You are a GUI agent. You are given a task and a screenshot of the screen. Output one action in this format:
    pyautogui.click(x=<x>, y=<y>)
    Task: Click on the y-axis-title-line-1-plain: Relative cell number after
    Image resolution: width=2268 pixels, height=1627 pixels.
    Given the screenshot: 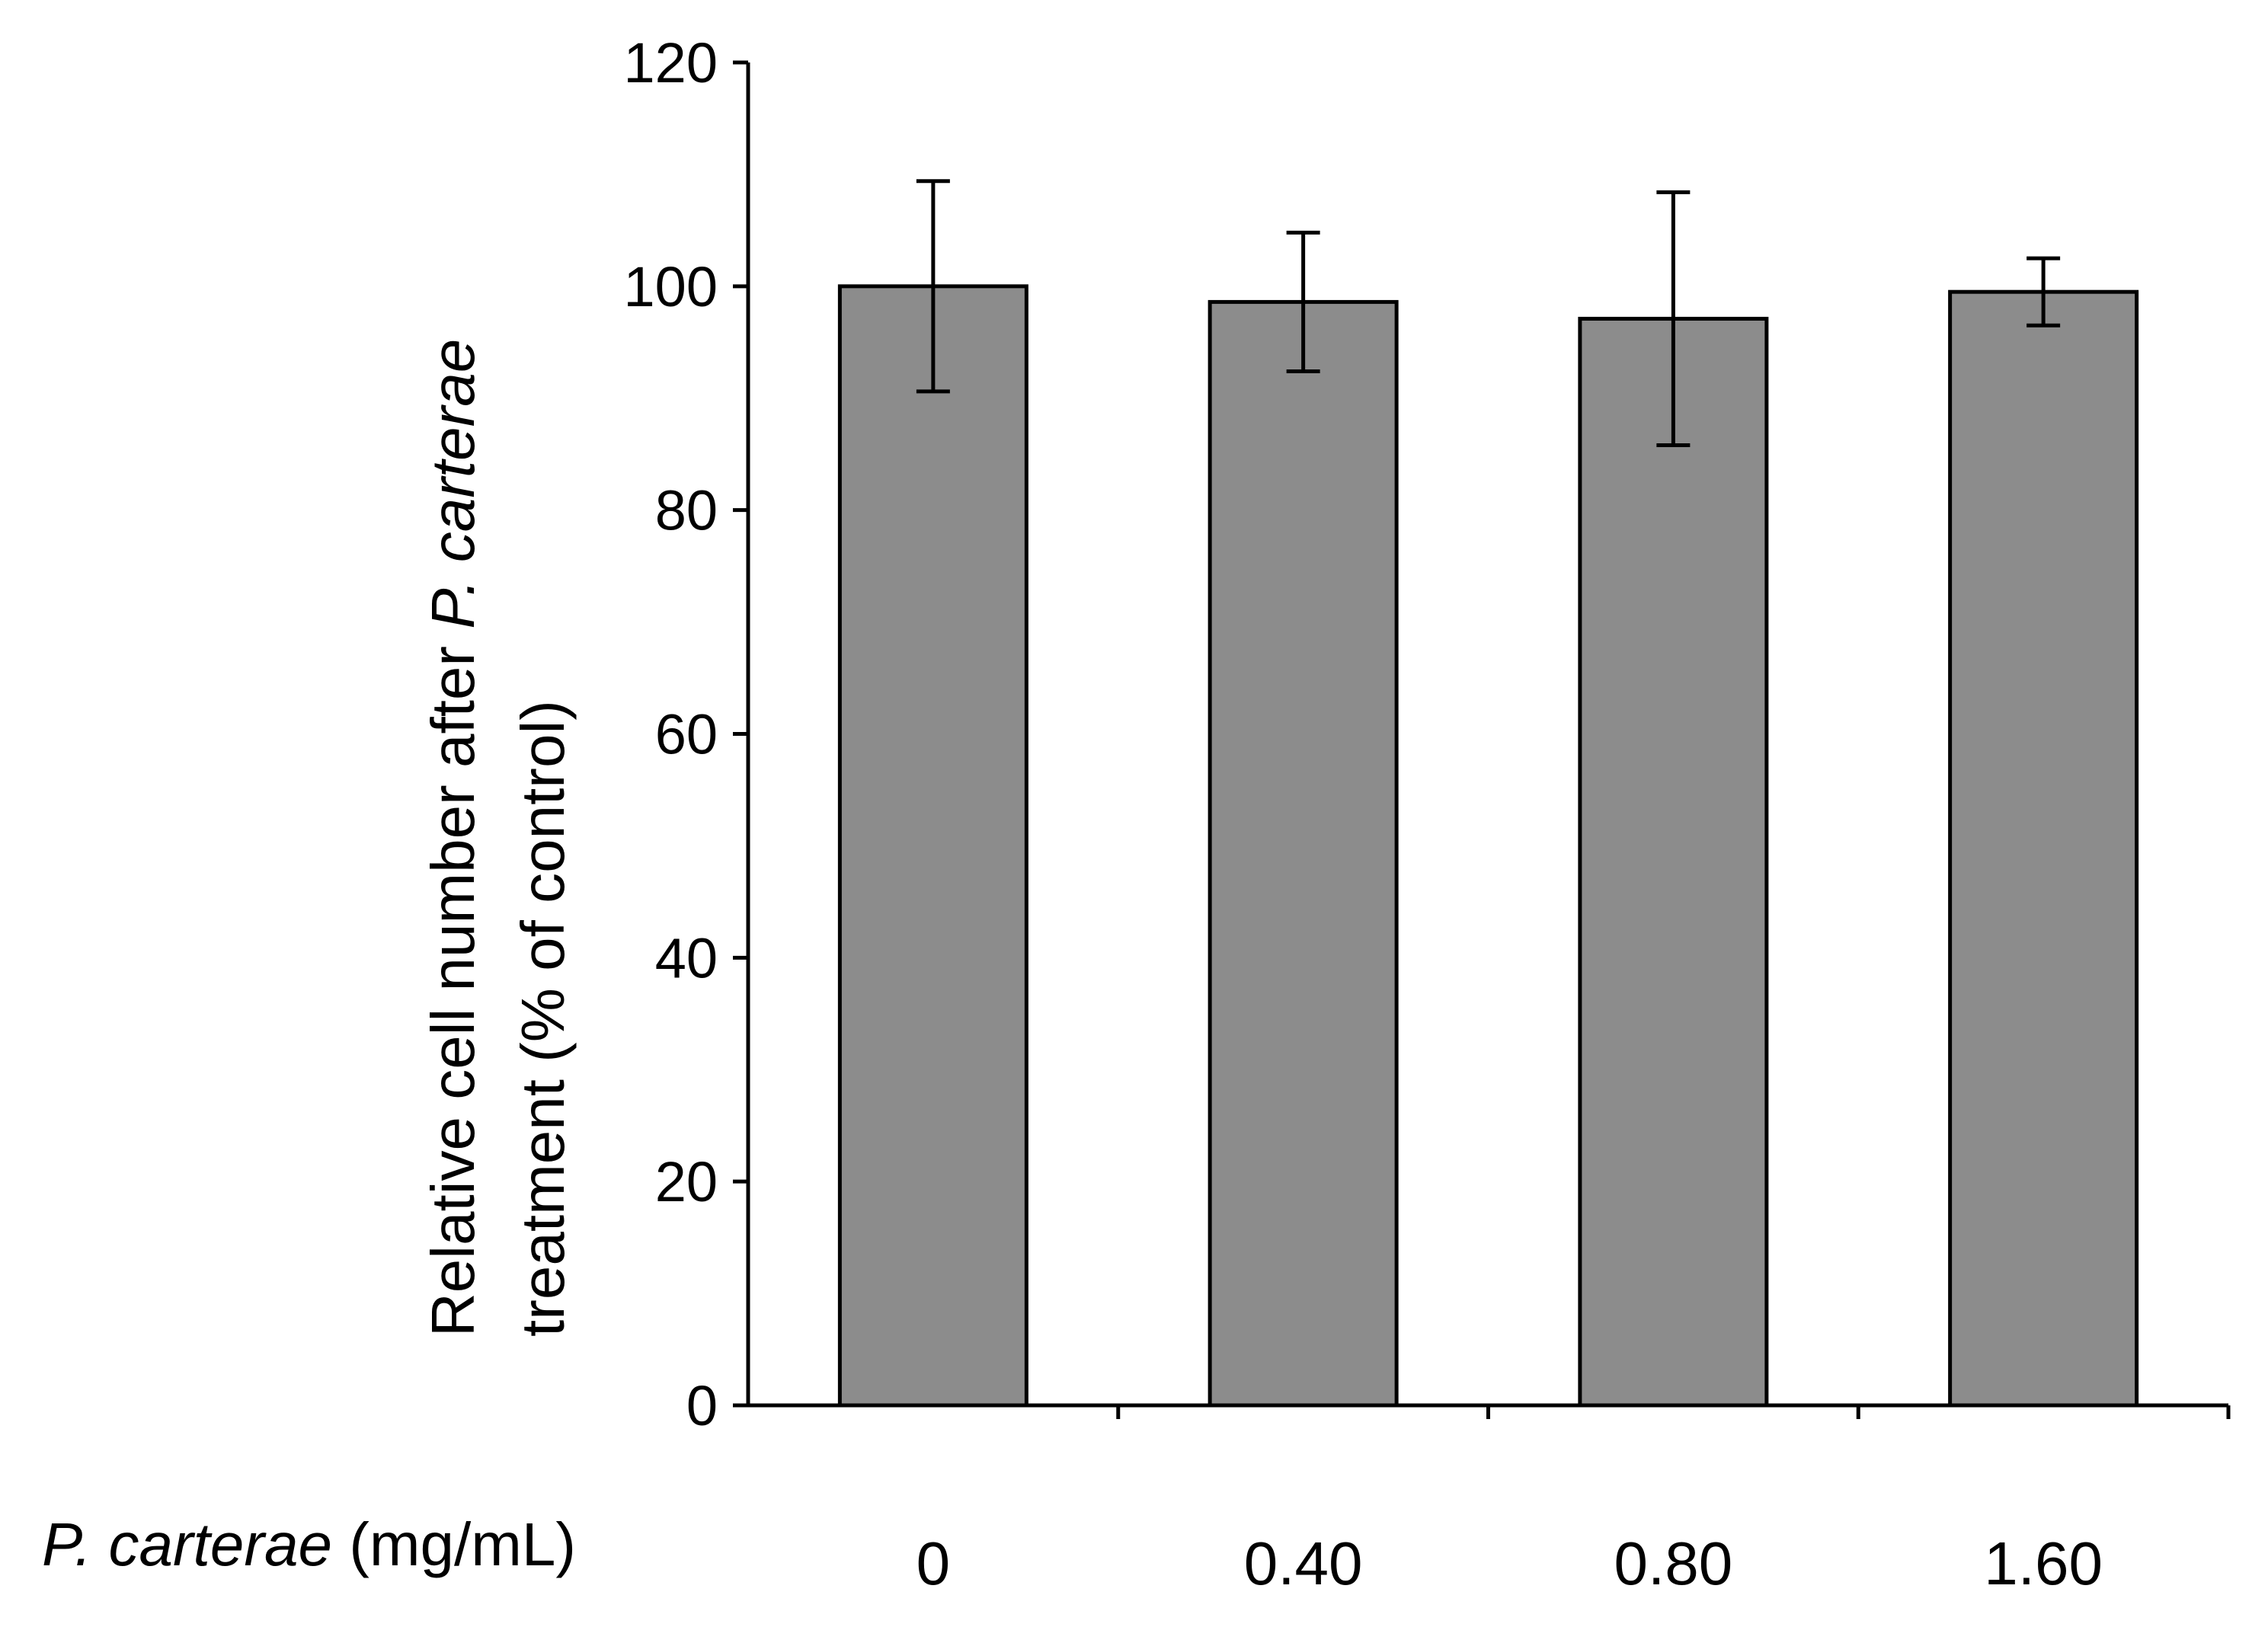 What is the action you would take?
    pyautogui.click(x=453, y=983)
    